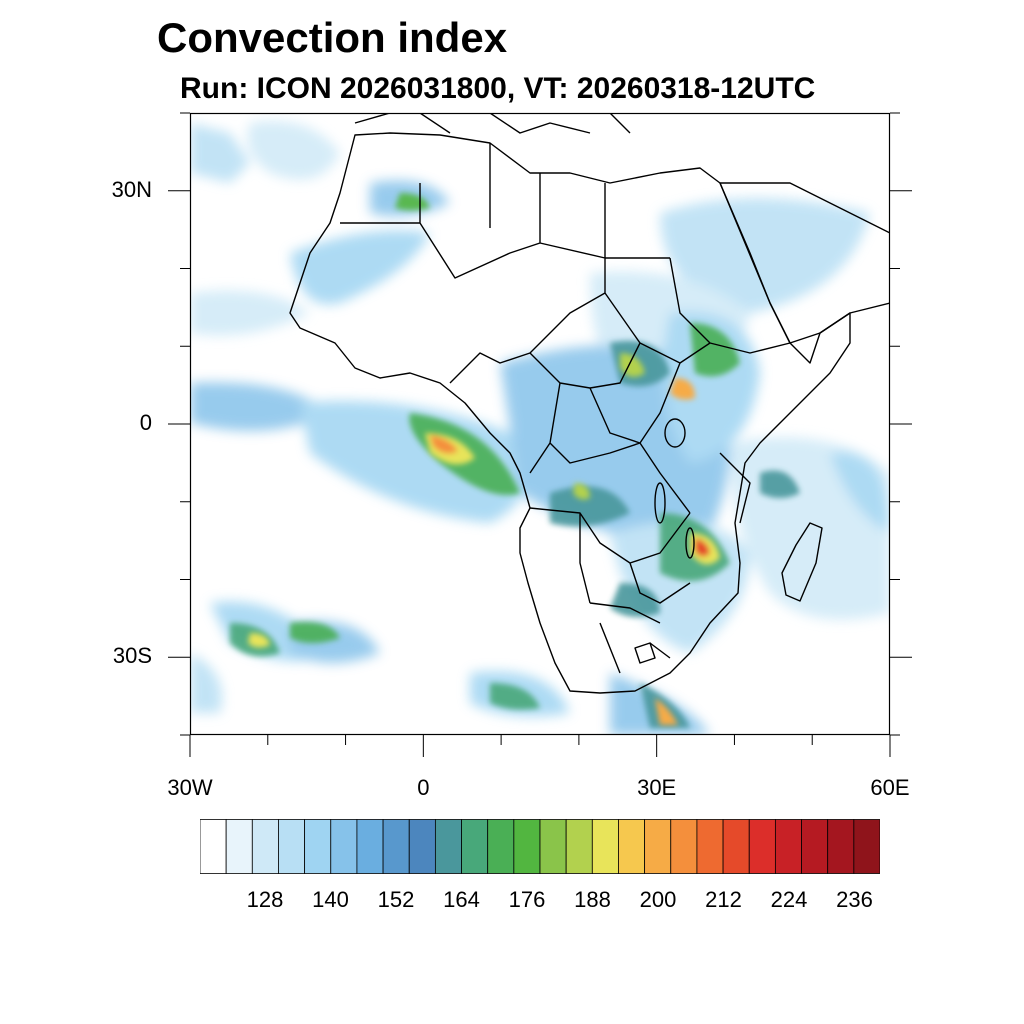  I want to click on cloud-red-sea, so click(765, 255).